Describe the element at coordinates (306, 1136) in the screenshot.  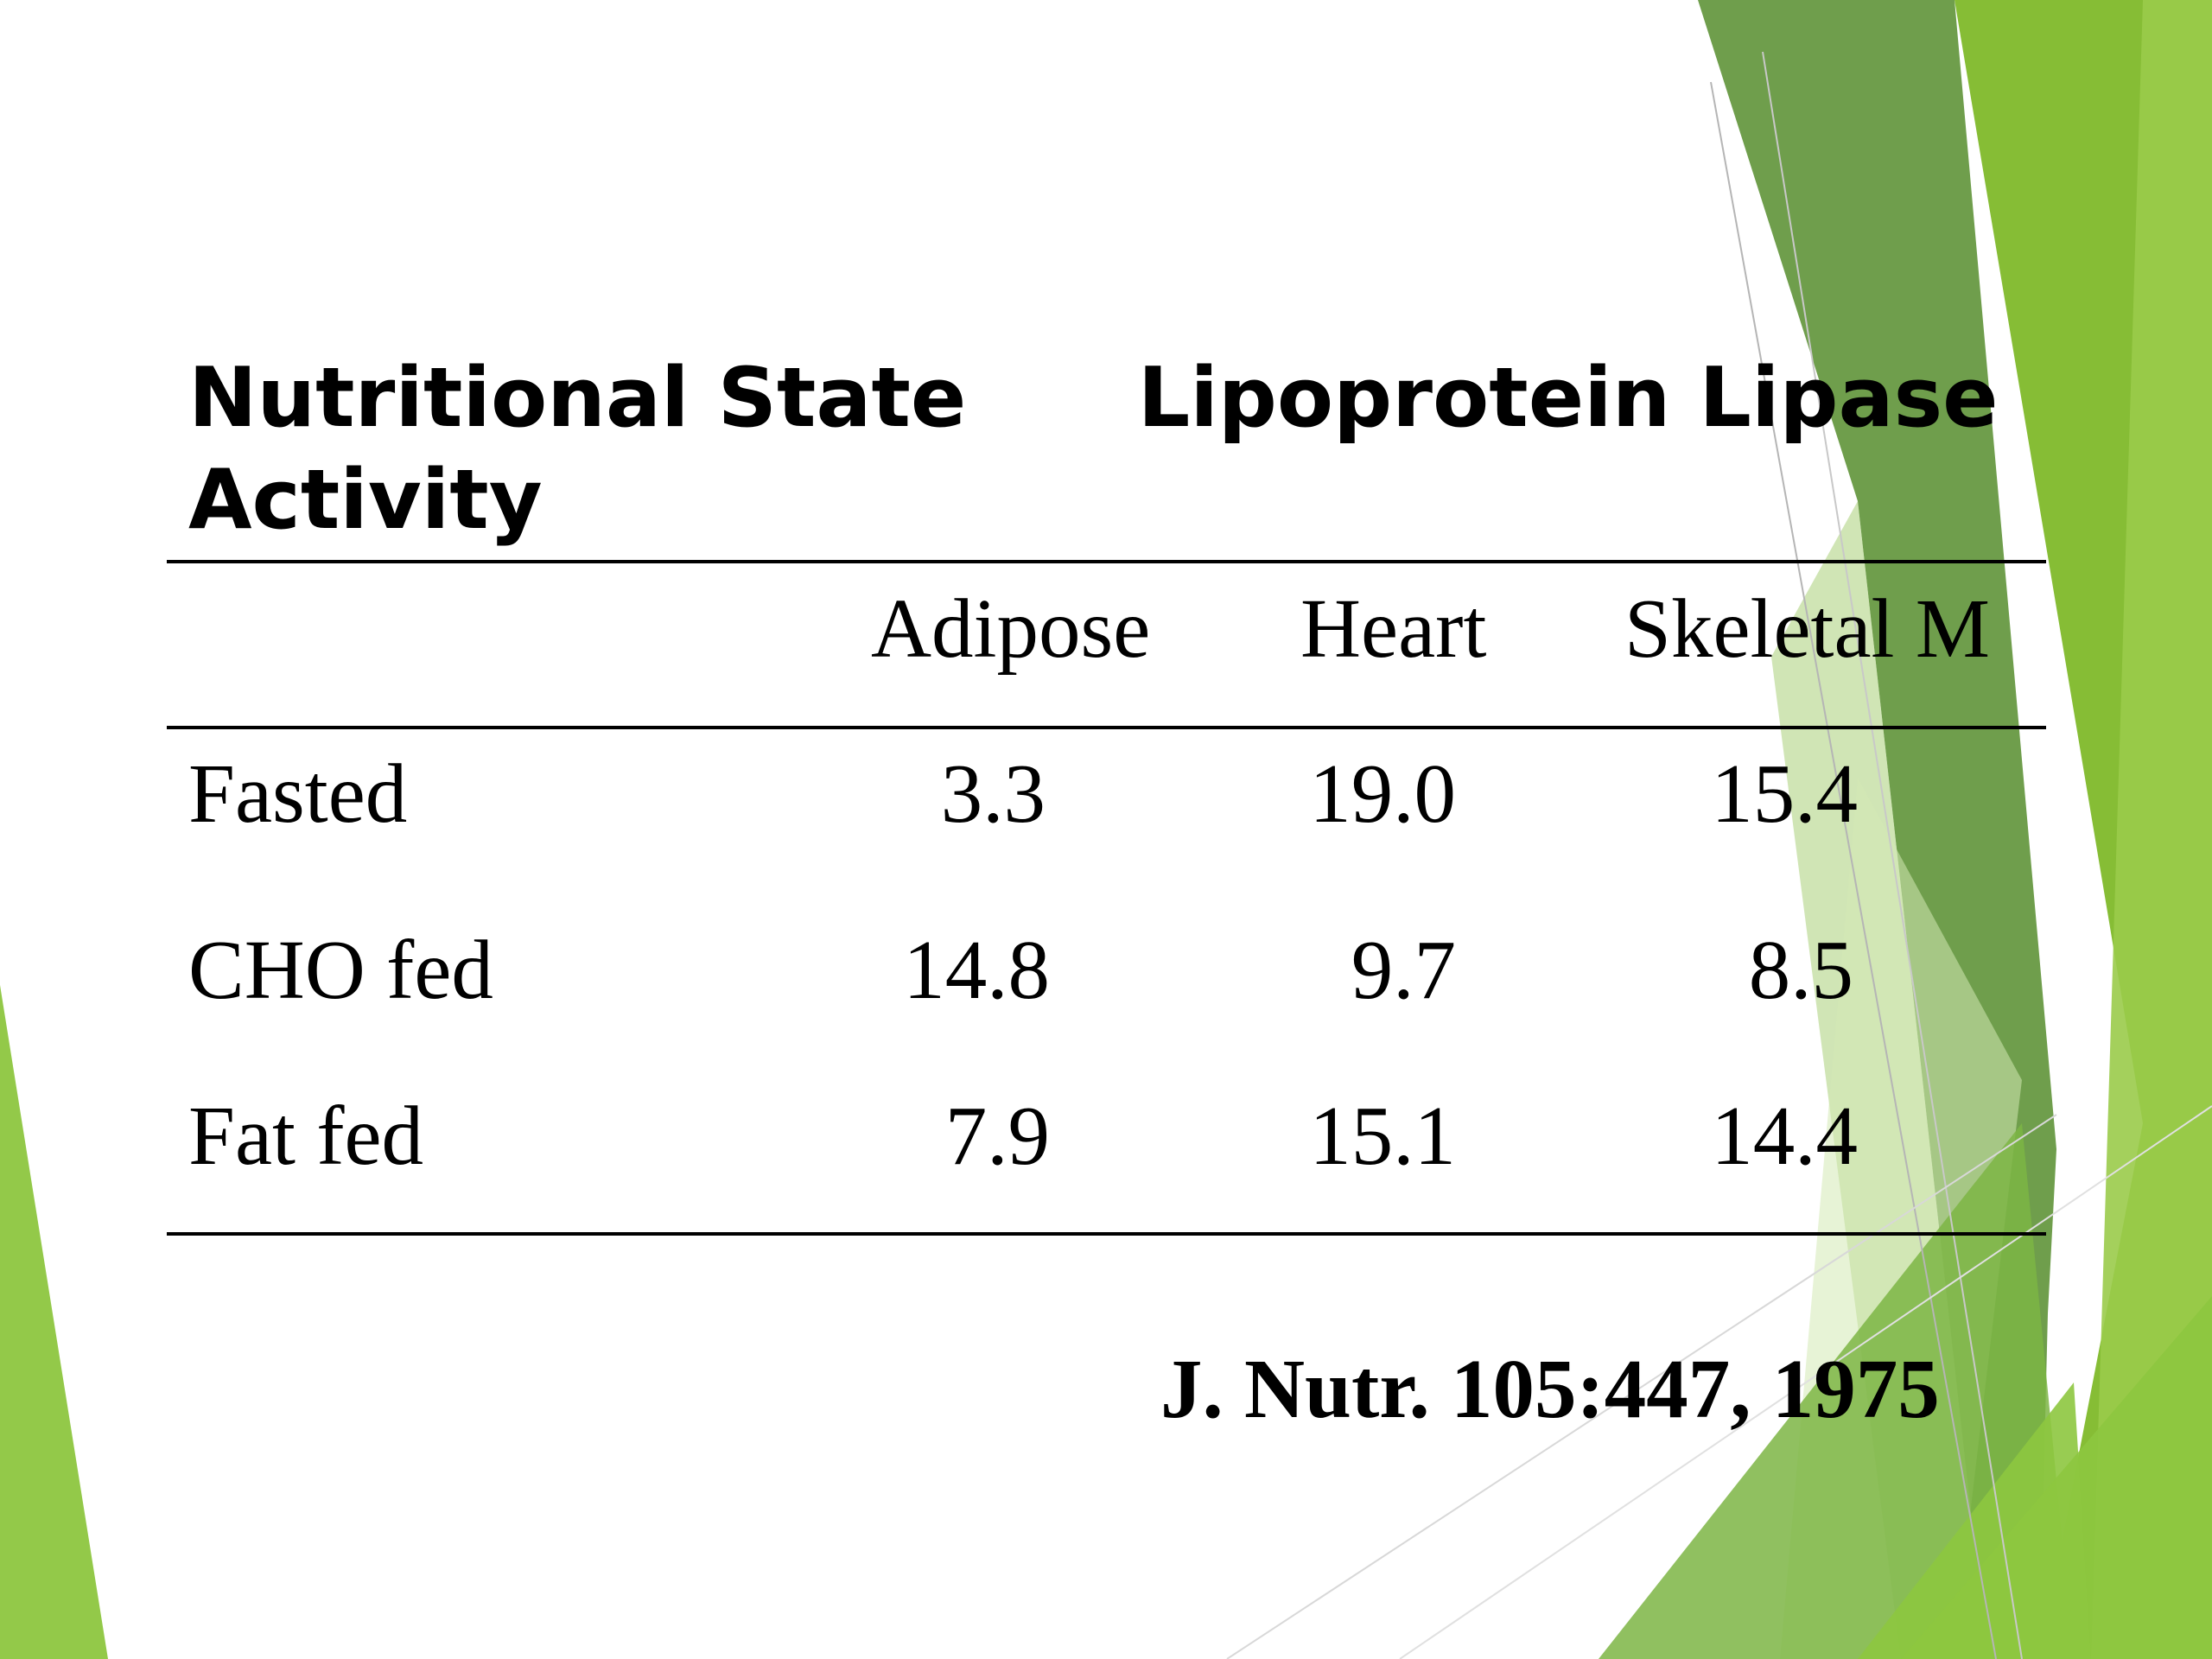
I see `row-label-fat-fed: Fat fed` at that location.